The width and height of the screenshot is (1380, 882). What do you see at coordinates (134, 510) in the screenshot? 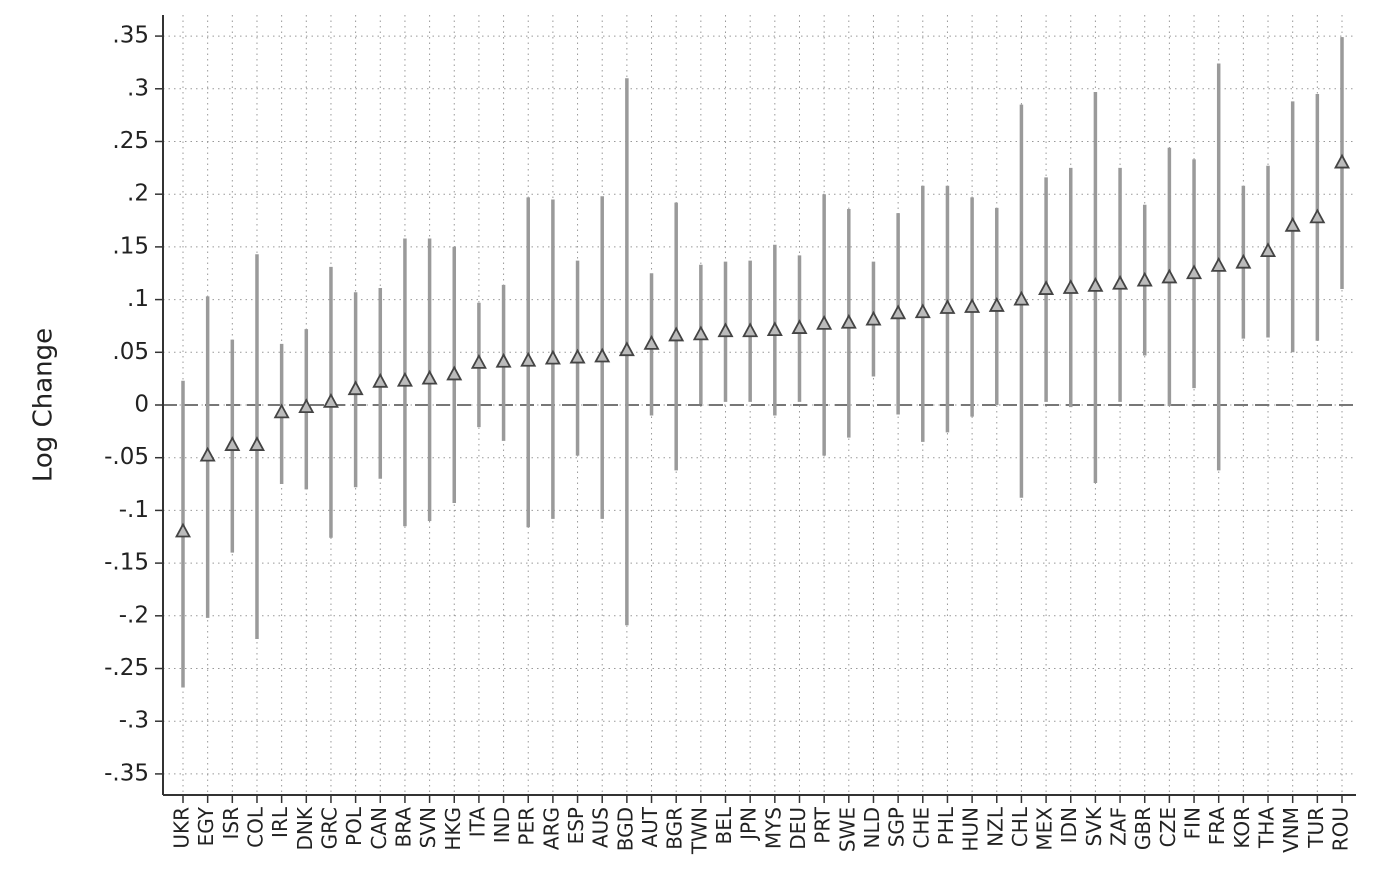
I see `y-tick-label: -.1` at bounding box center [134, 510].